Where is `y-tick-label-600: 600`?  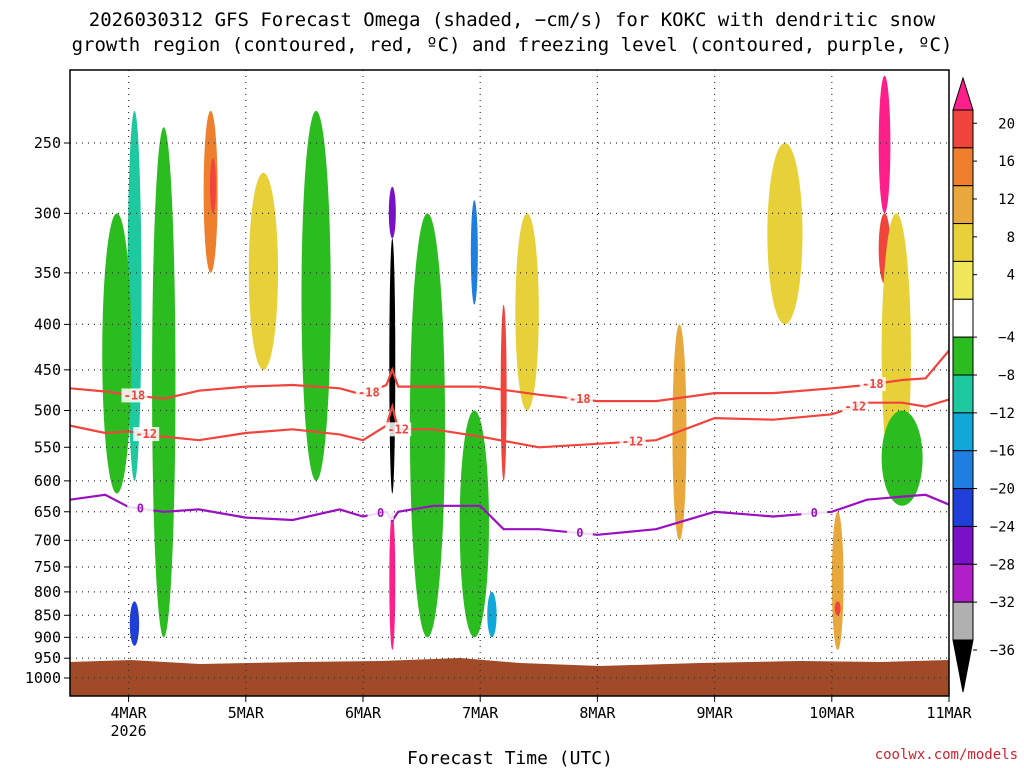
y-tick-label-600: 600 is located at coordinates (47, 481).